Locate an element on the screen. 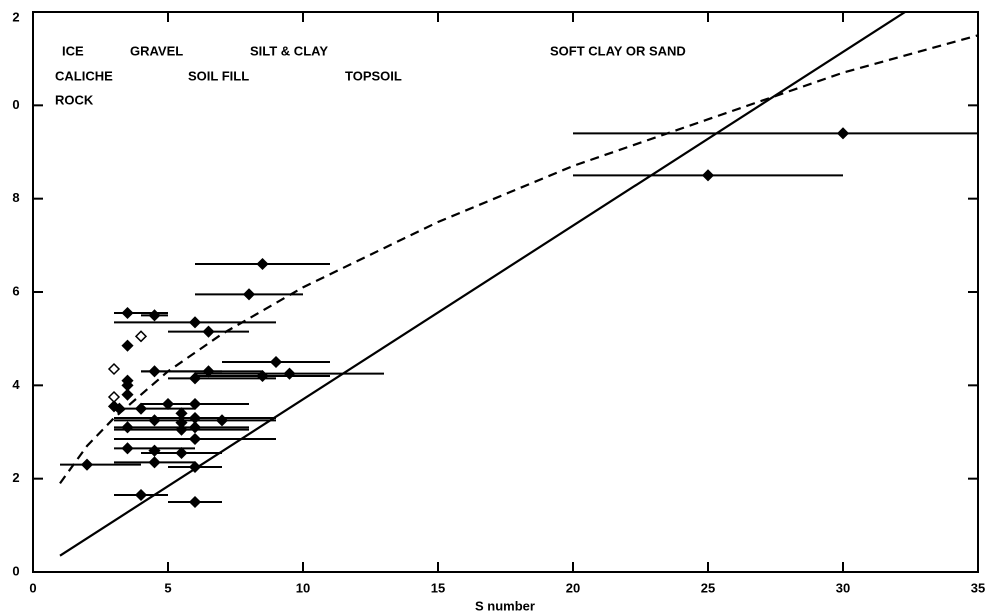 The width and height of the screenshot is (992, 616). annotation: TOPSOIL is located at coordinates (373, 75).